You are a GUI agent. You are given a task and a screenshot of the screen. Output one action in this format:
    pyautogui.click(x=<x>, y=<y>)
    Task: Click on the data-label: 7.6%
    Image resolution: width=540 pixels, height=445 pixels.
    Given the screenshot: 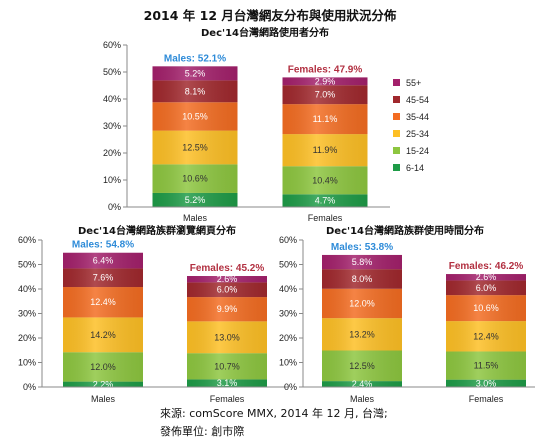 What is the action you would take?
    pyautogui.click(x=103, y=278)
    